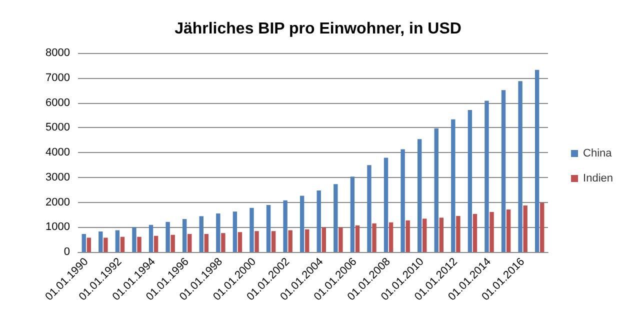 Image resolution: width=636 pixels, height=332 pixels. I want to click on legend-label: China, so click(598, 154).